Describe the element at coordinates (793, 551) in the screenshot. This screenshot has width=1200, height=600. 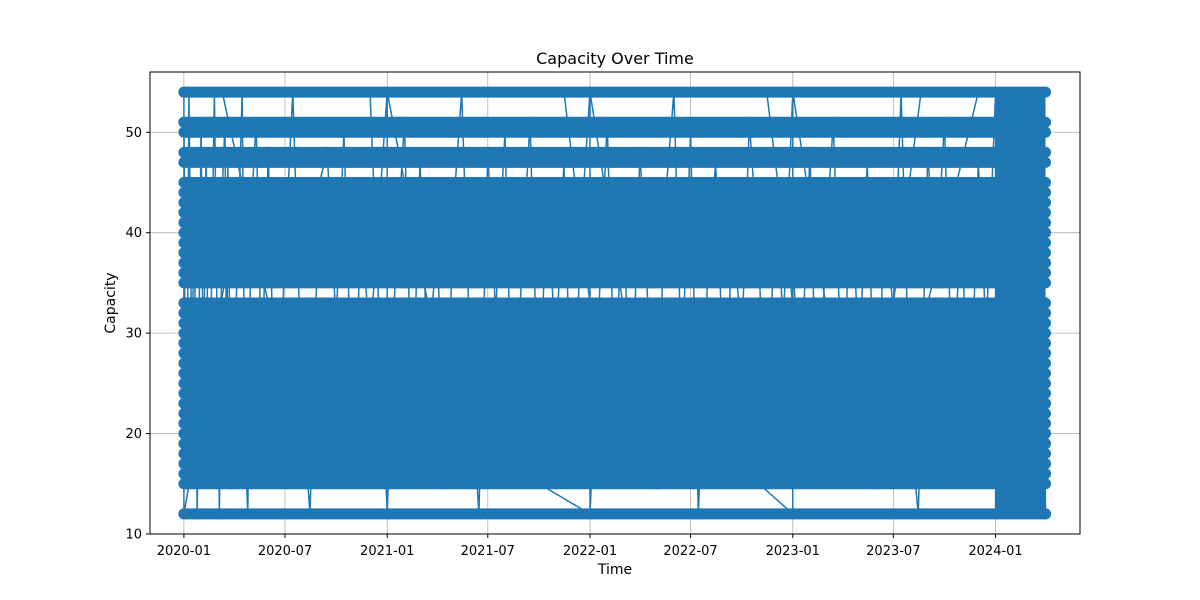
I see `x-tick-label: 2023-01` at that location.